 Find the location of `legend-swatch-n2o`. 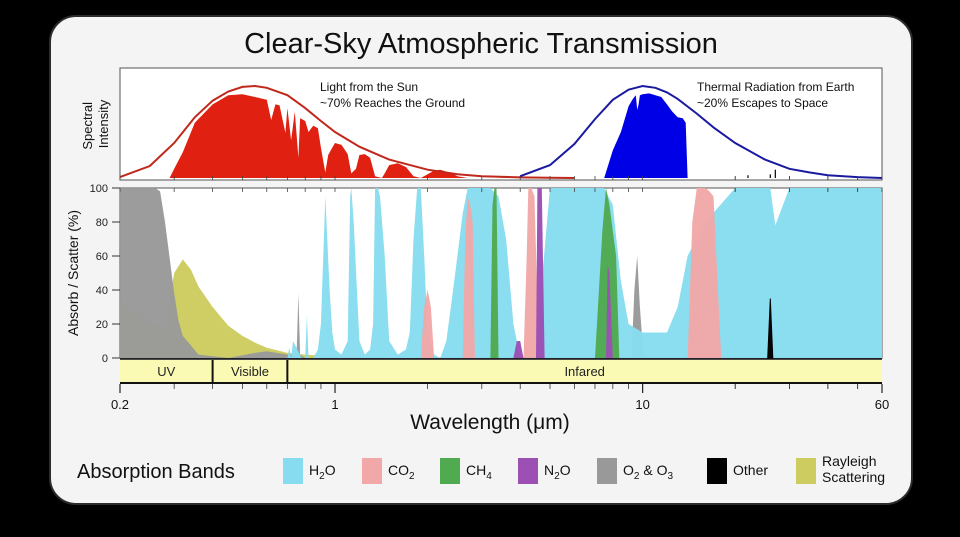

legend-swatch-n2o is located at coordinates (528, 471).